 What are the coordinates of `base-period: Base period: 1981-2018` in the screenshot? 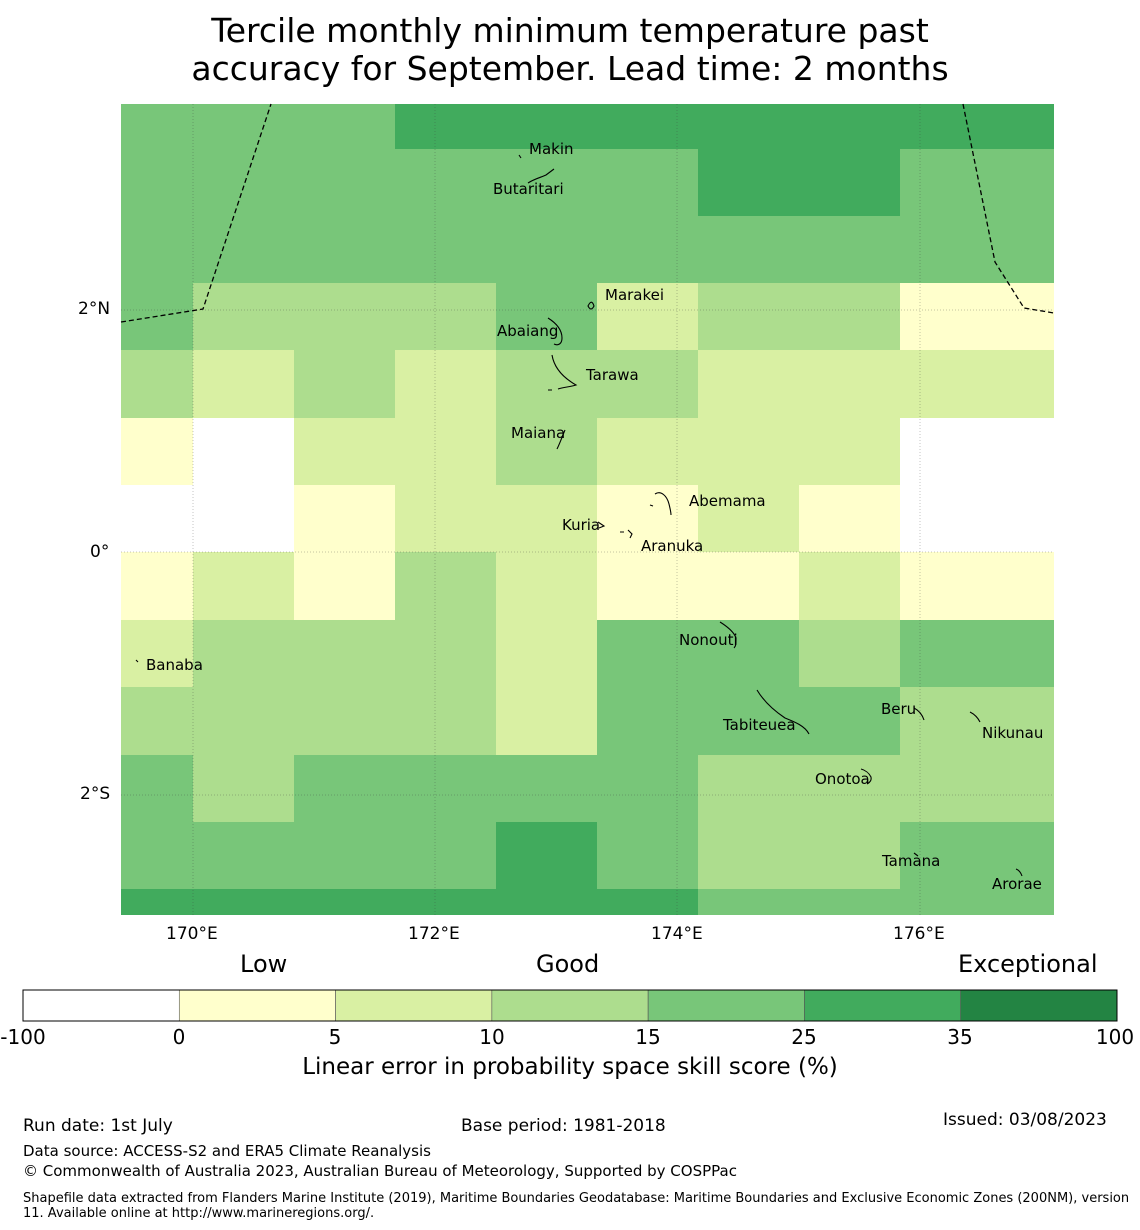 It's located at (563, 1126).